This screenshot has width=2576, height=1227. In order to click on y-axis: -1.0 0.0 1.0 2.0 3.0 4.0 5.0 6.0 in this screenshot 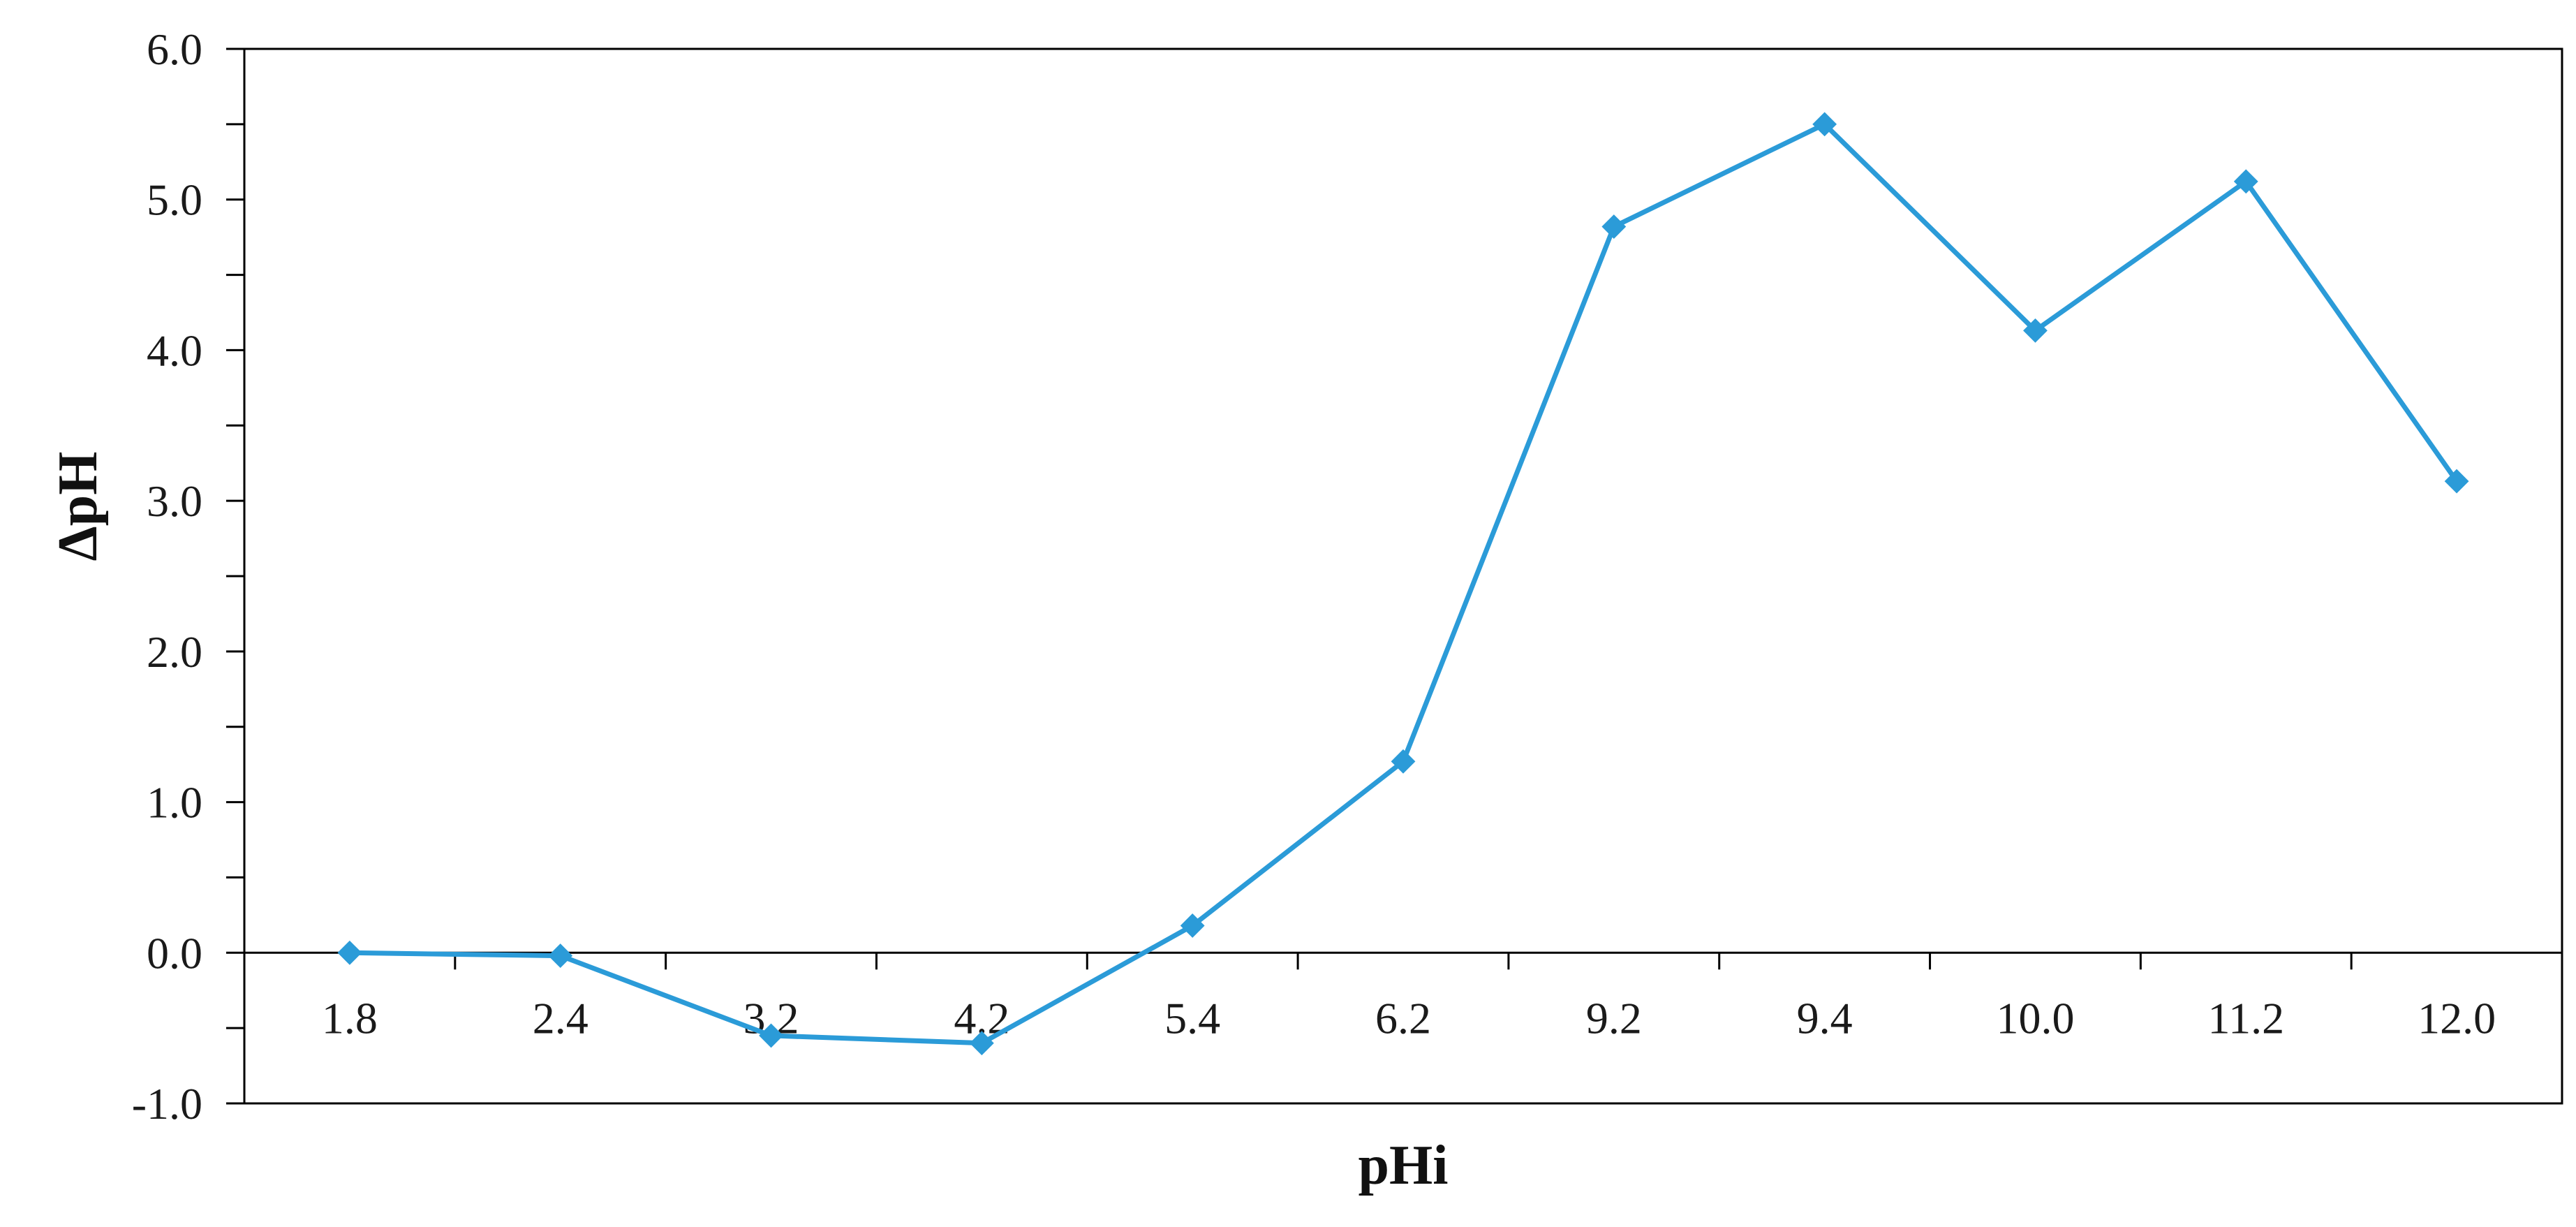, I will do `click(188, 577)`.